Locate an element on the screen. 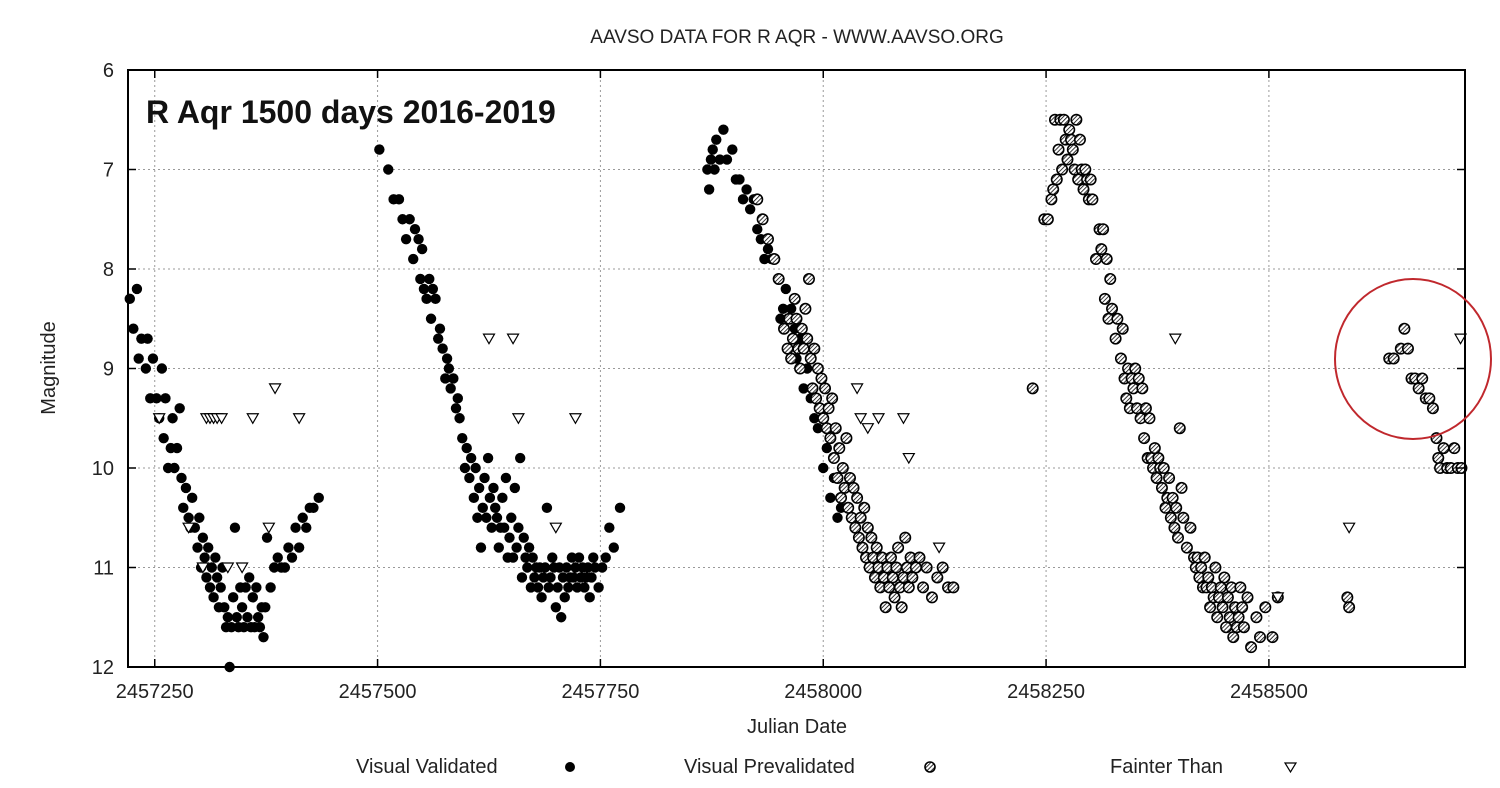 Image resolution: width=1500 pixels, height=788 pixels. legend-label-visual-prevalidated: Visual Prevalidated is located at coordinates (769, 767).